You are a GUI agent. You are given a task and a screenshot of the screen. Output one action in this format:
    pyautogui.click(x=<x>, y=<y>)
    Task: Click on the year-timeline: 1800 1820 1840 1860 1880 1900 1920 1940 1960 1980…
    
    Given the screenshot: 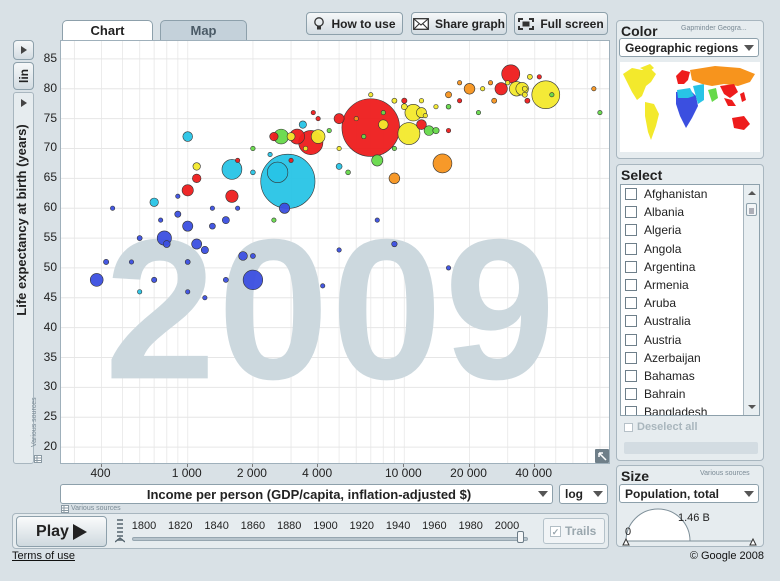 What is the action you would take?
    pyautogui.click(x=333, y=531)
    